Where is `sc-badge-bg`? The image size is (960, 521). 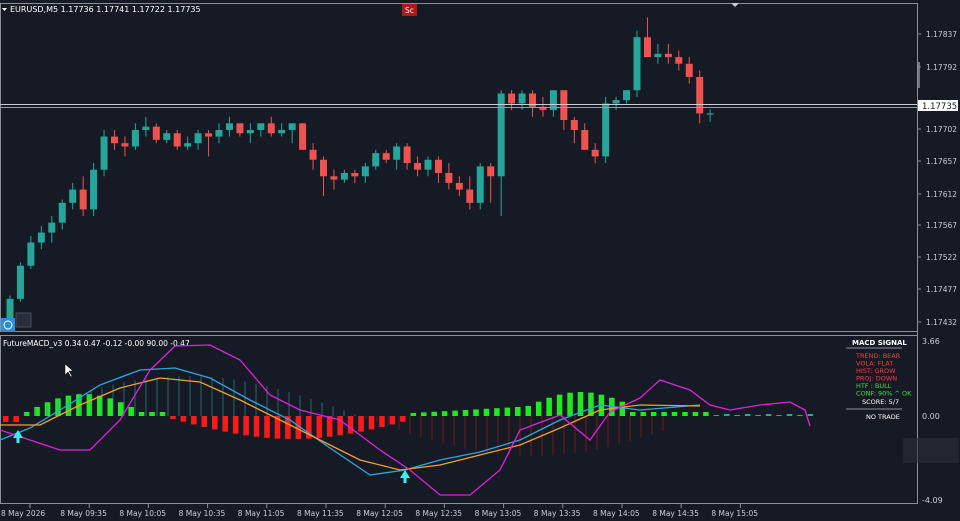 sc-badge-bg is located at coordinates (409, 10).